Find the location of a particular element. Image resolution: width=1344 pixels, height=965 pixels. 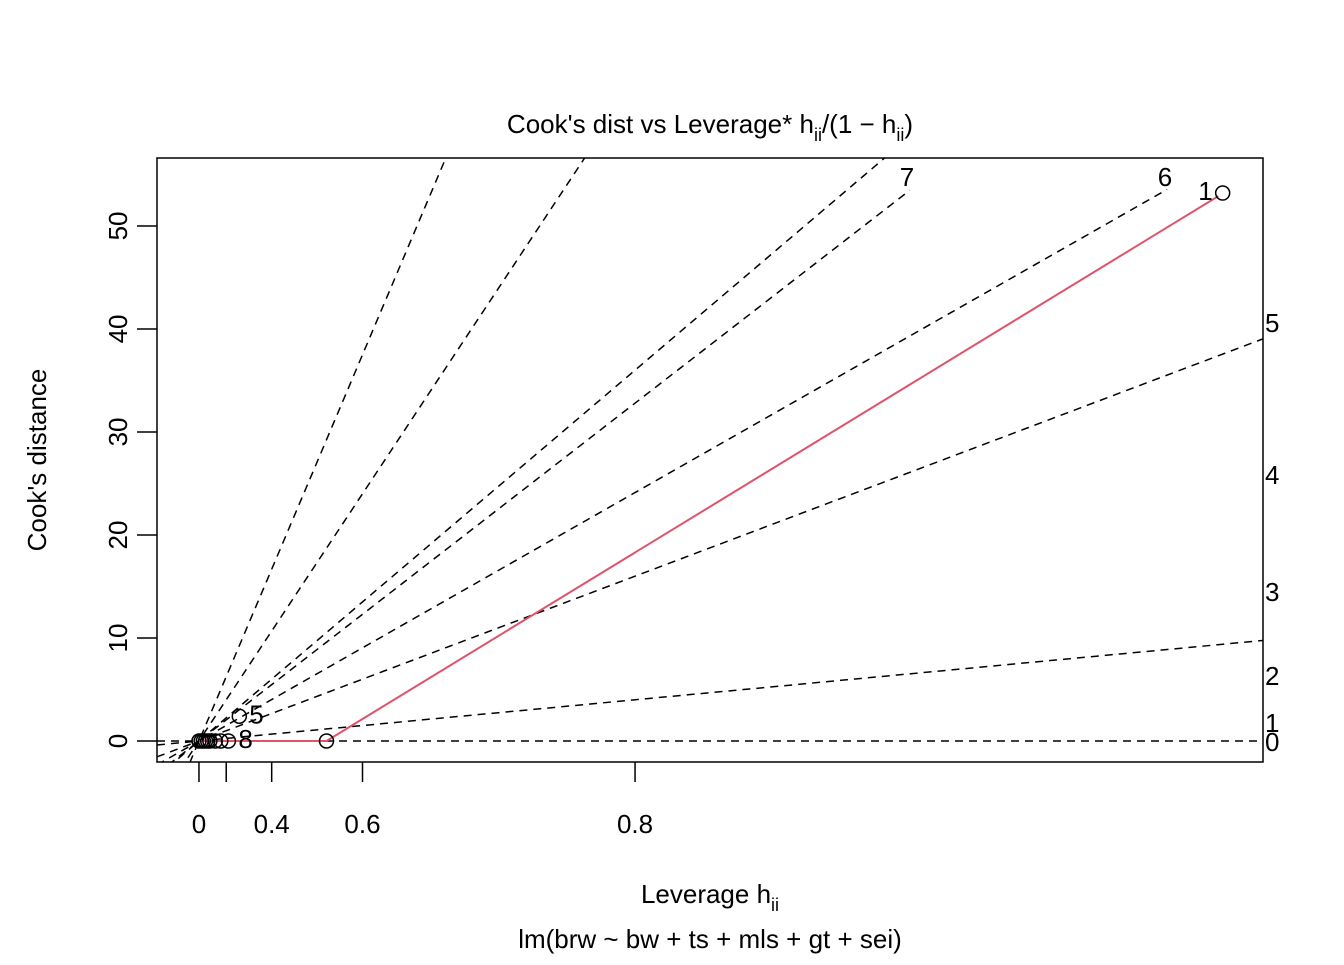

point-label: 8 is located at coordinates (245, 739).